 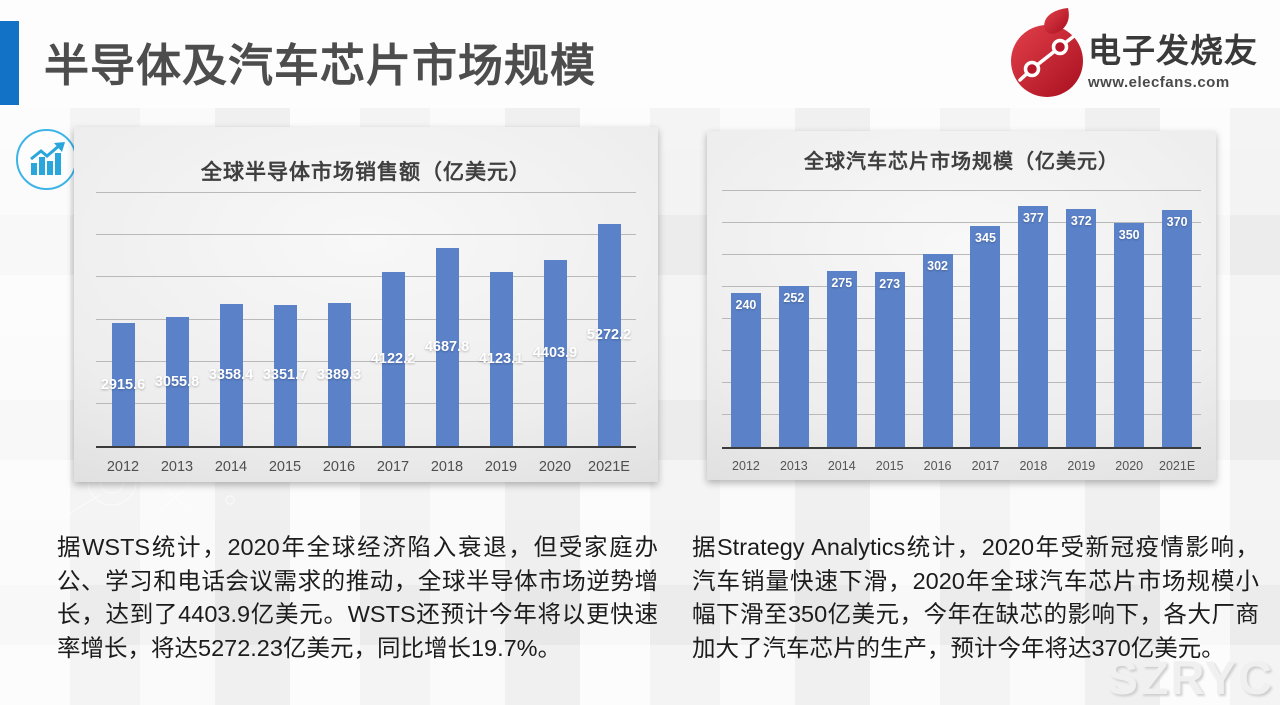 What do you see at coordinates (1173, 50) in the screenshot?
I see `logo-name: 电子发烧友` at bounding box center [1173, 50].